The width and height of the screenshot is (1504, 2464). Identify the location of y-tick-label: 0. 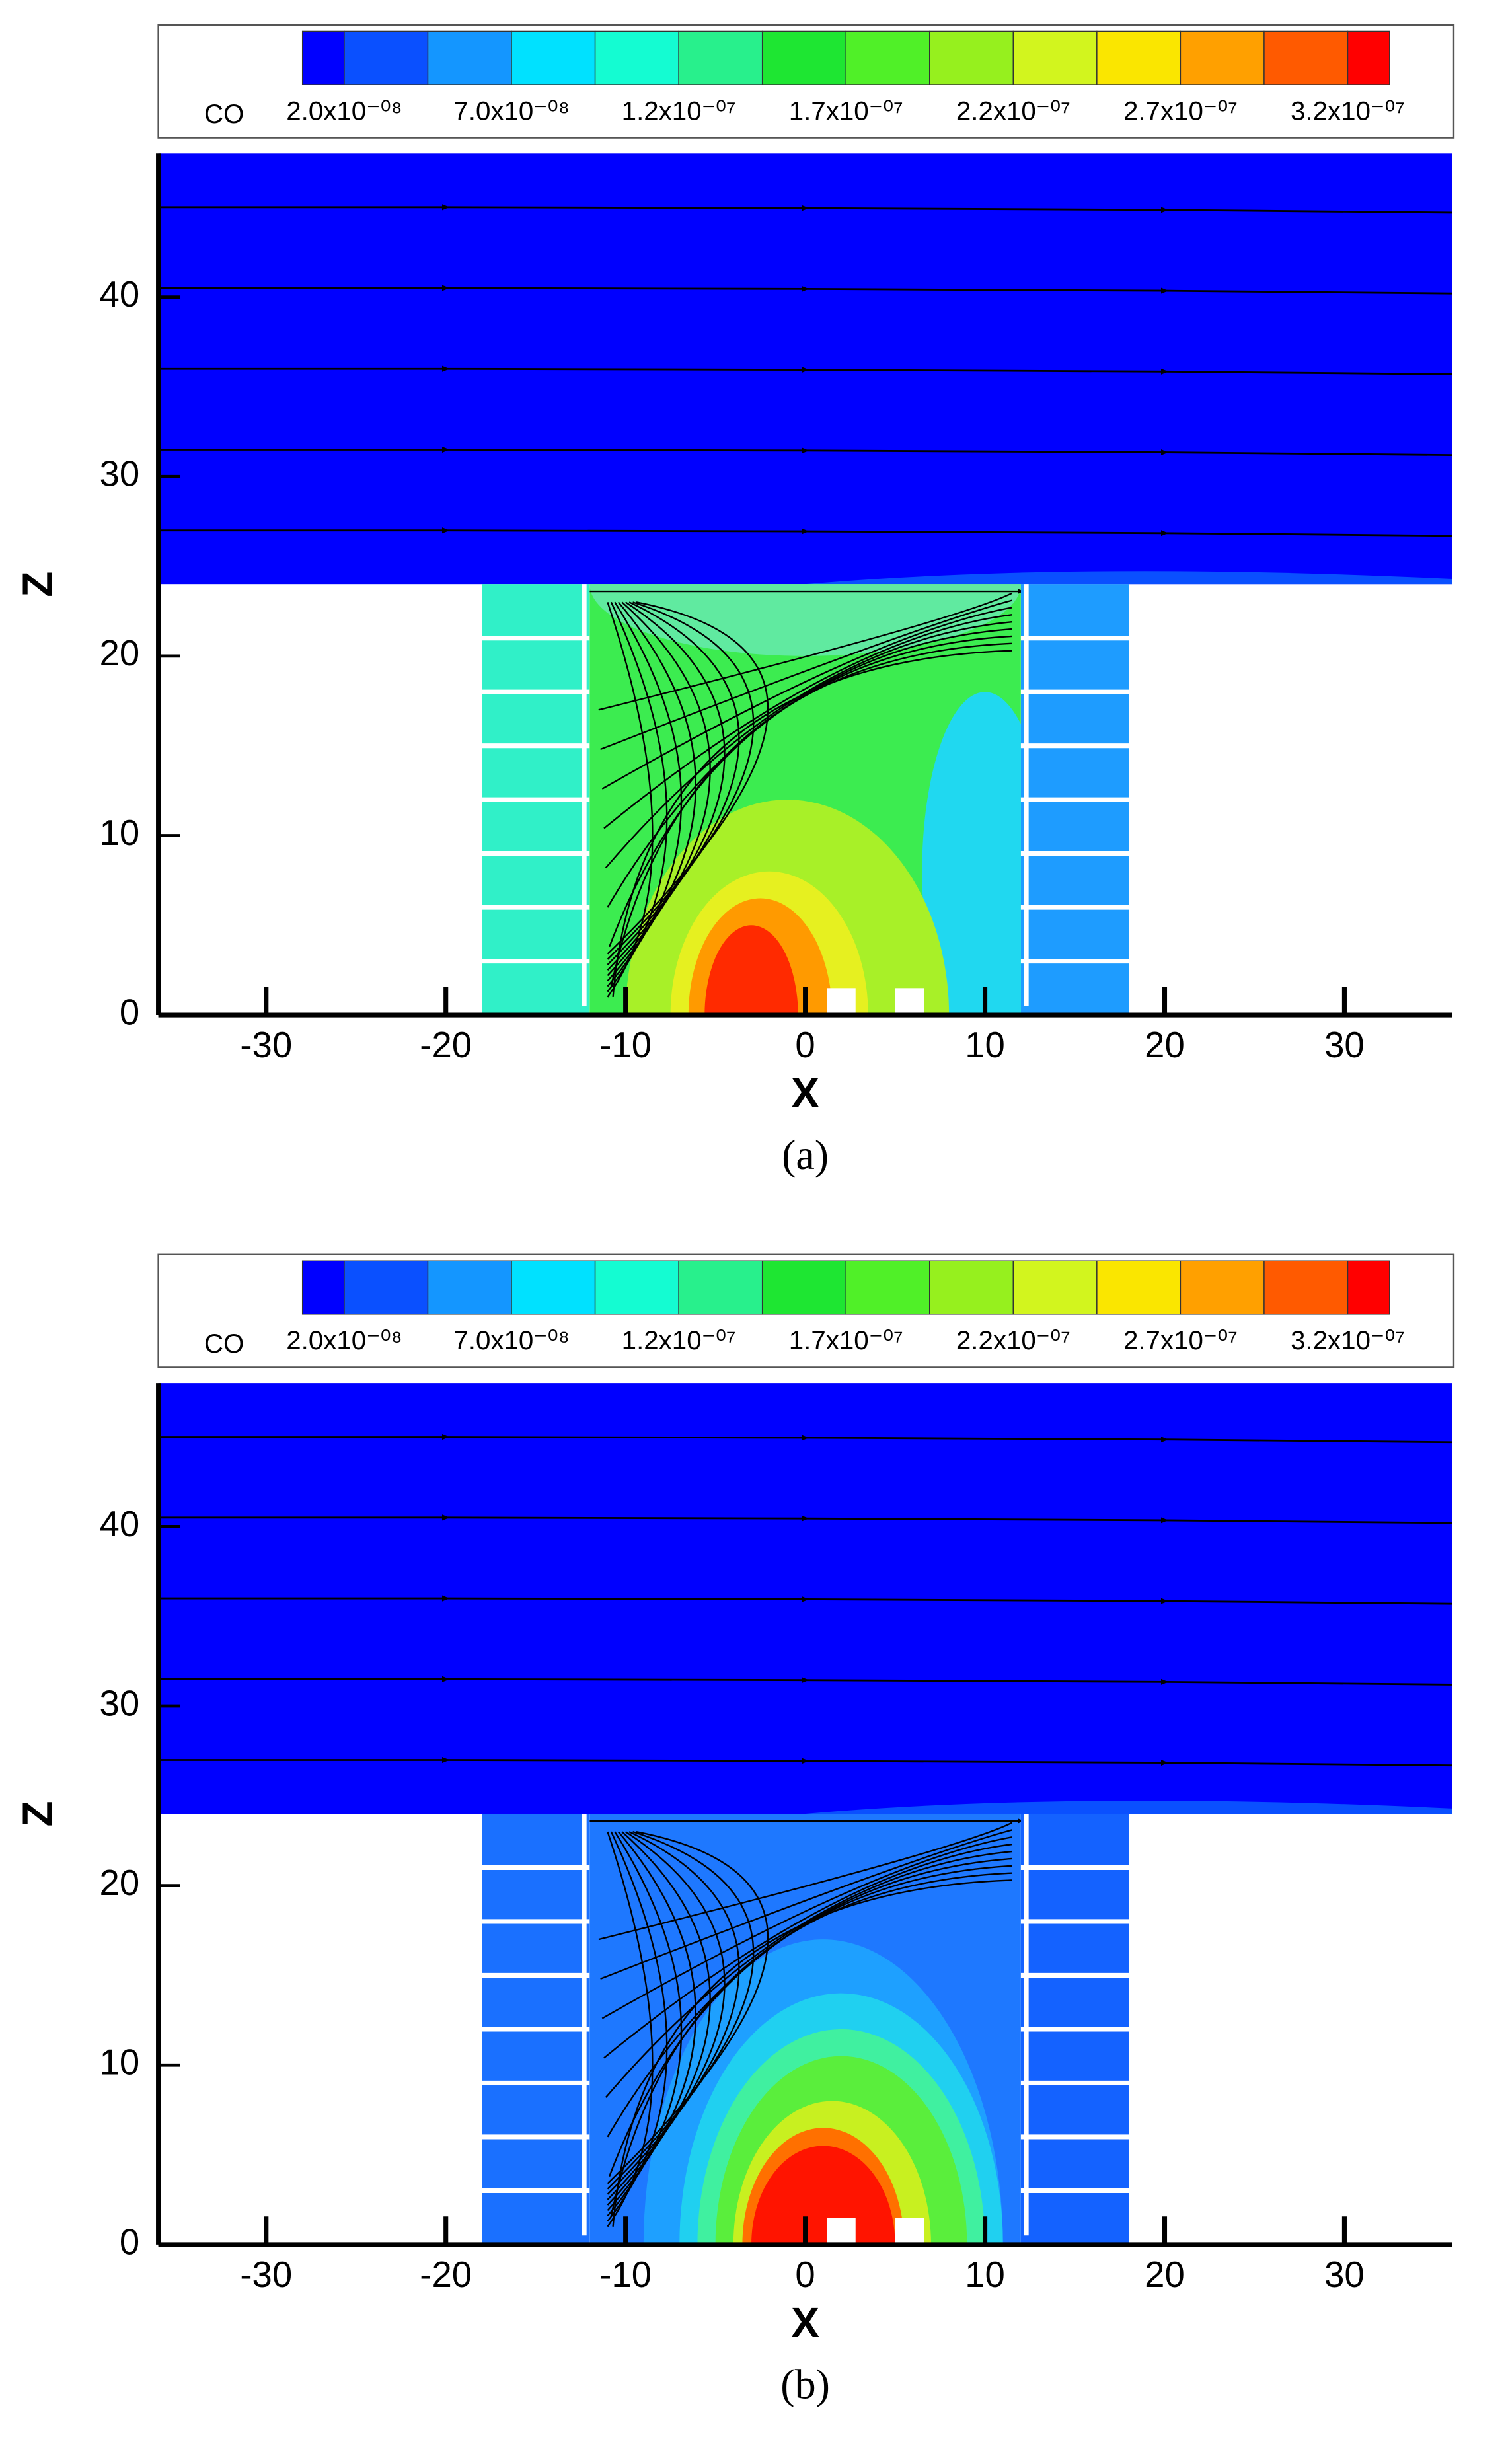
(129, 2241).